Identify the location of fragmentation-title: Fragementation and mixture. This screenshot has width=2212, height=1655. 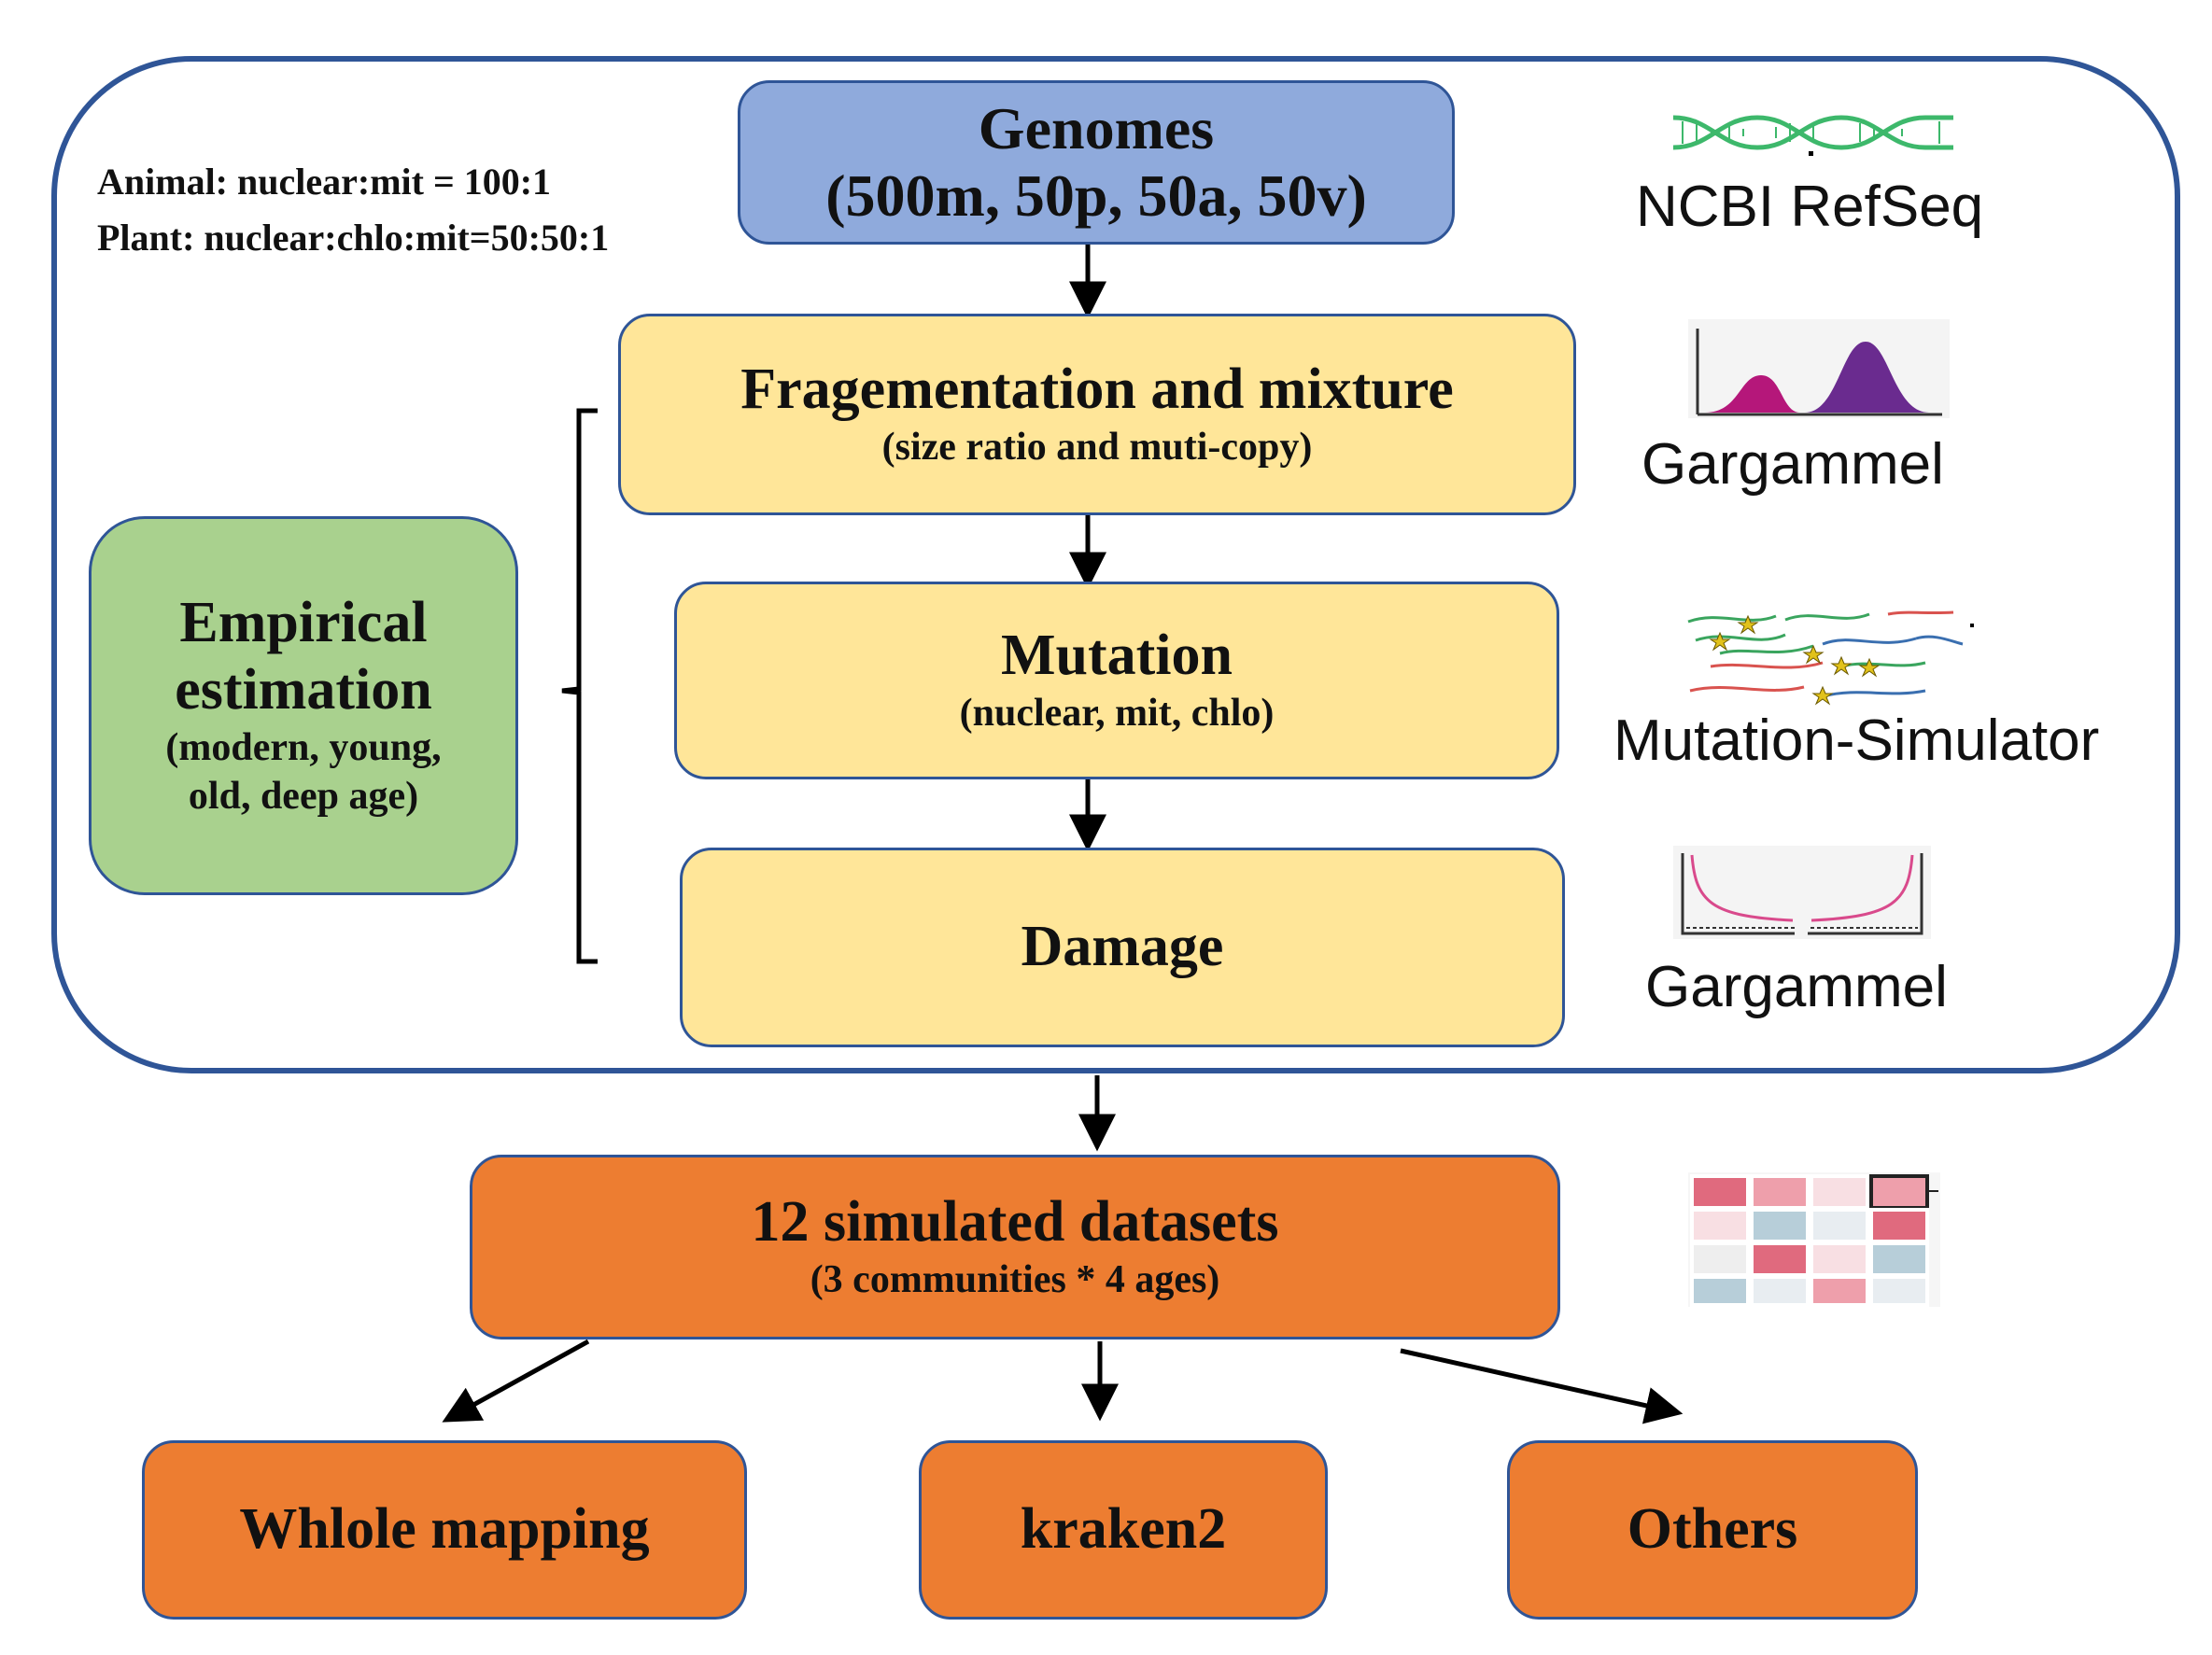
(1097, 390).